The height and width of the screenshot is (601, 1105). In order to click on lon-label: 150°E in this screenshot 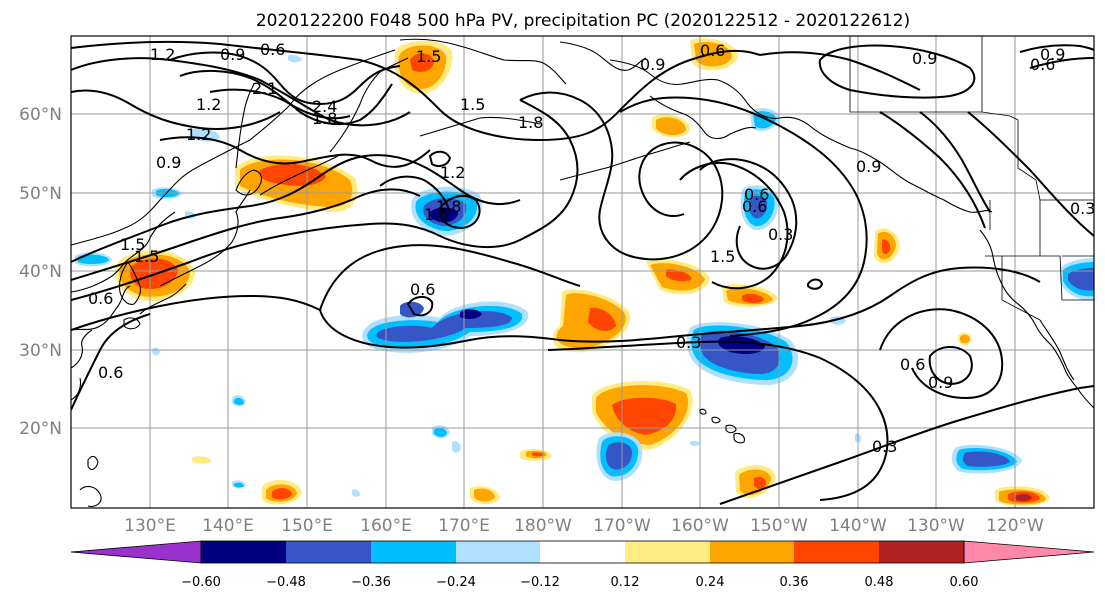, I will do `click(307, 526)`.